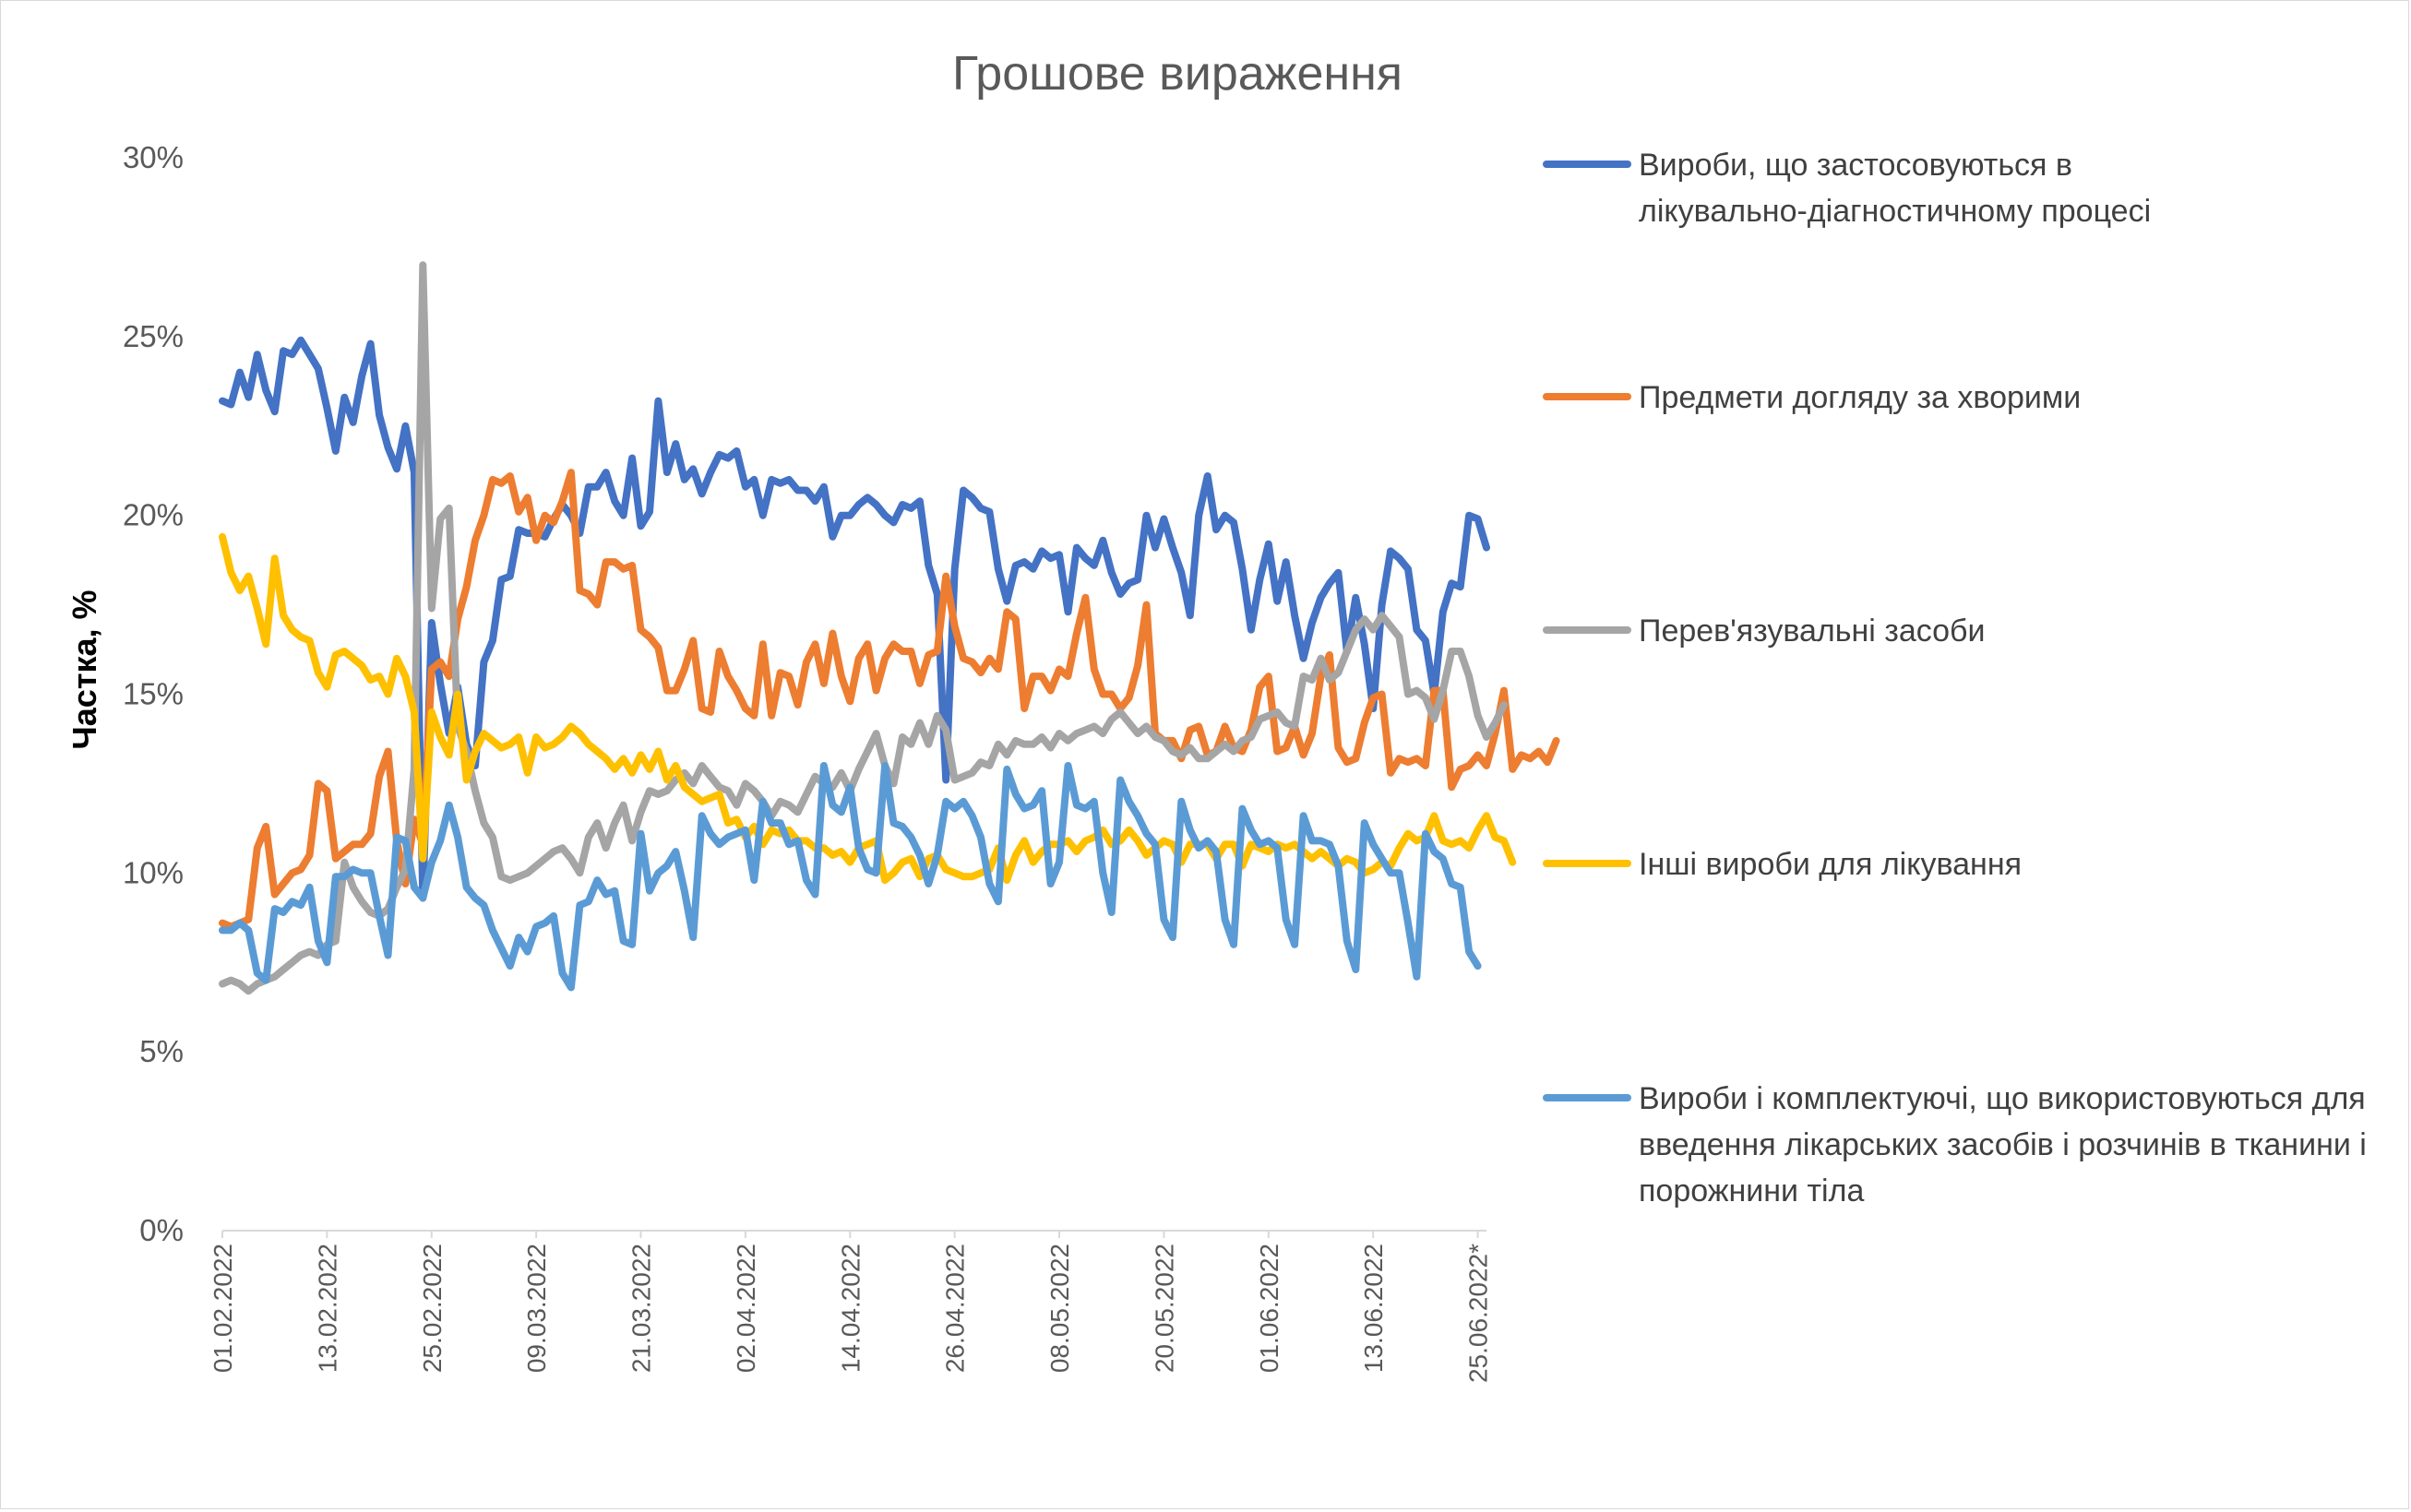 The image size is (2411, 1512). What do you see at coordinates (432, 1308) in the screenshot?
I see `x-tick-label: 25.02.2022` at bounding box center [432, 1308].